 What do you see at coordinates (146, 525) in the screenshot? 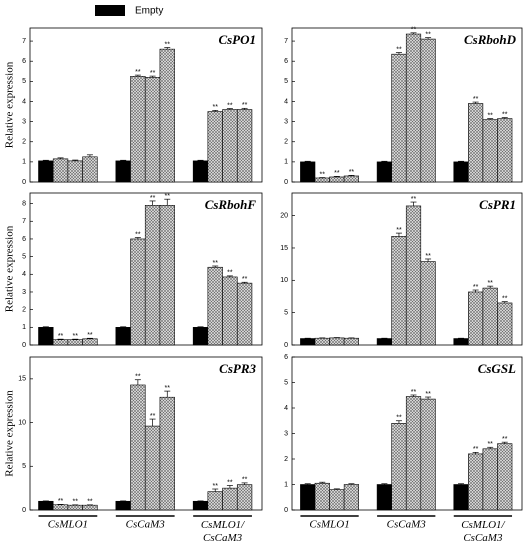
I see `x-group-label: CsCaM3` at bounding box center [146, 525].